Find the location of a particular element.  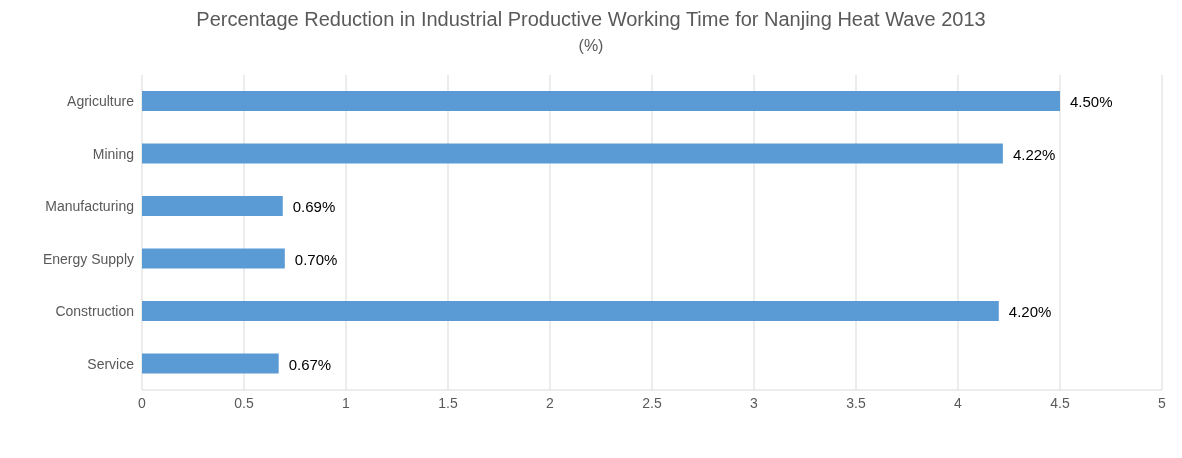

data-label: 0.69% is located at coordinates (314, 206).